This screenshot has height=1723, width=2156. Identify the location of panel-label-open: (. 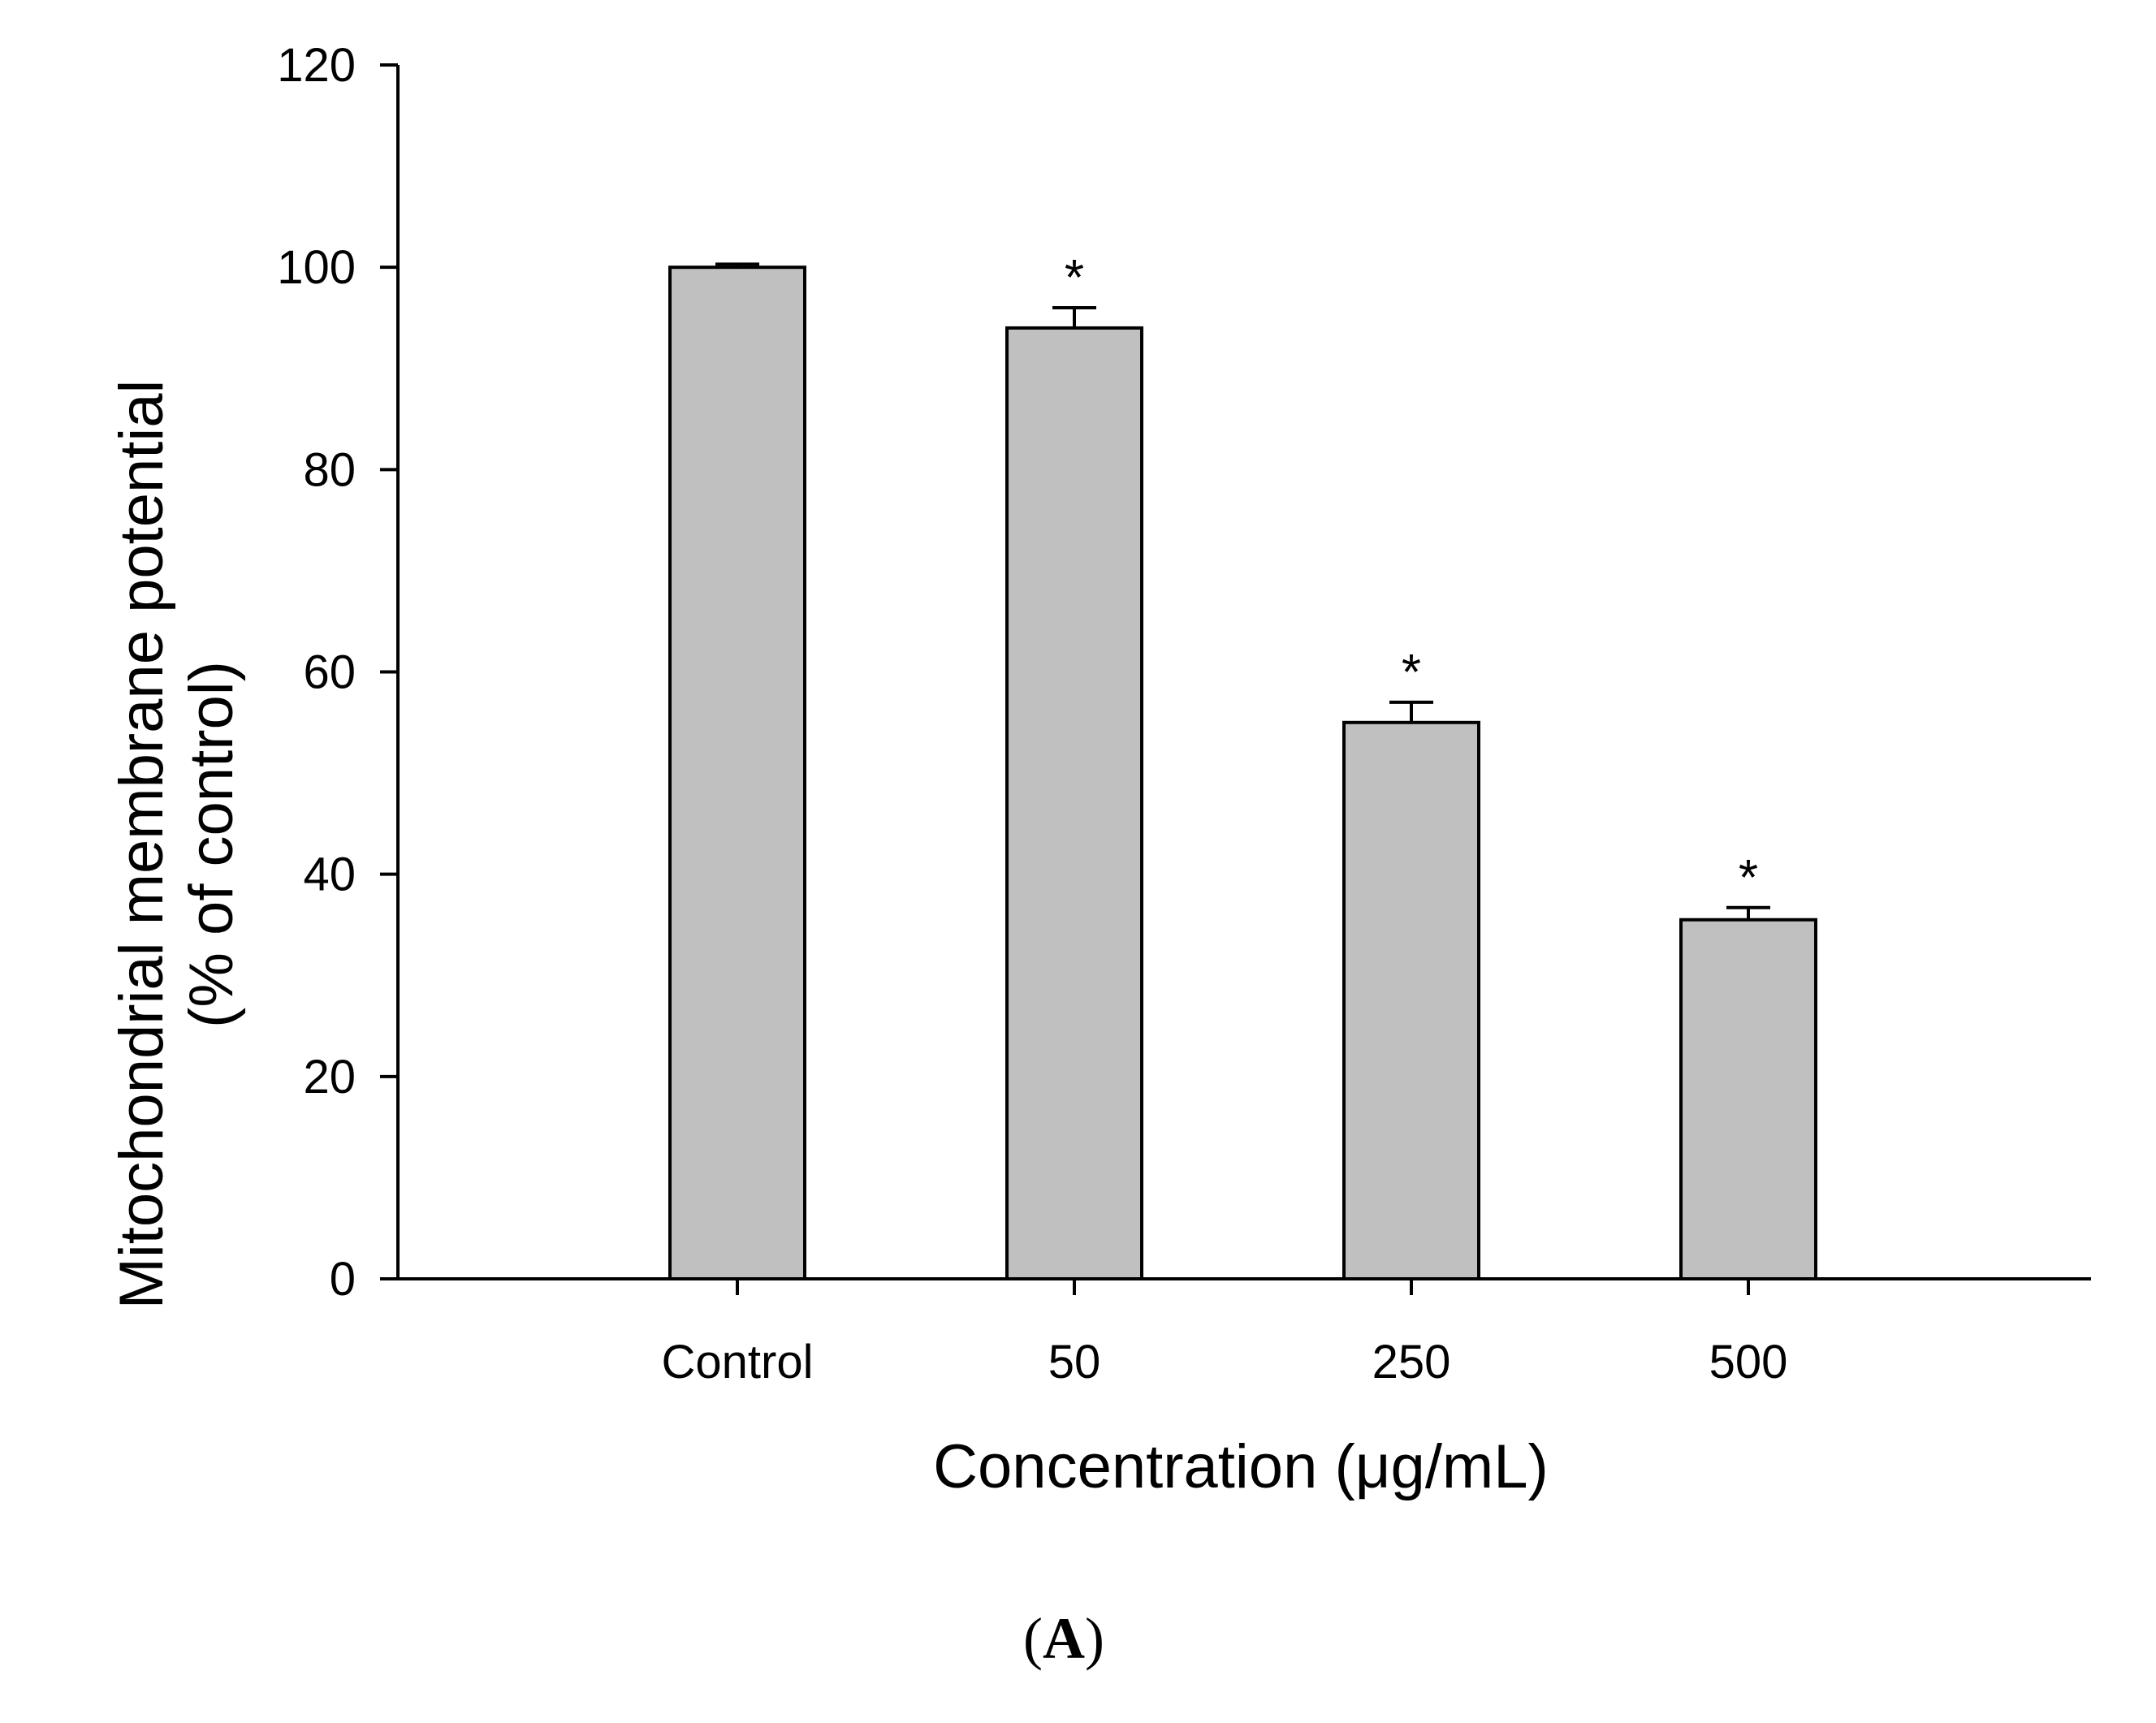
(1033, 1639).